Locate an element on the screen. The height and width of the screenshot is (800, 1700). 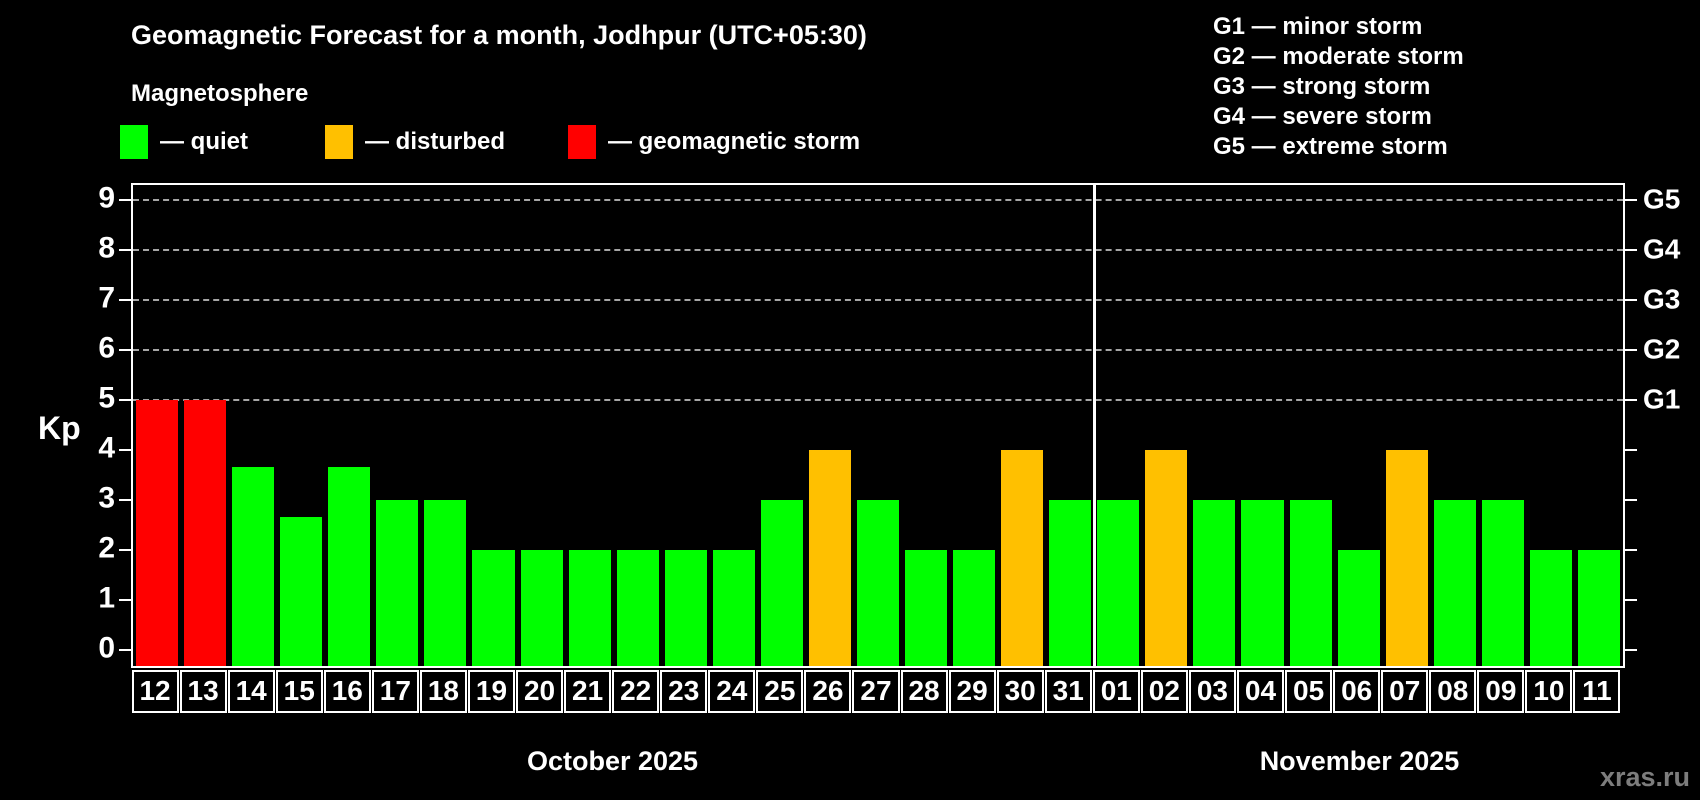
y-tick-label-1: 1 is located at coordinates (106, 598).